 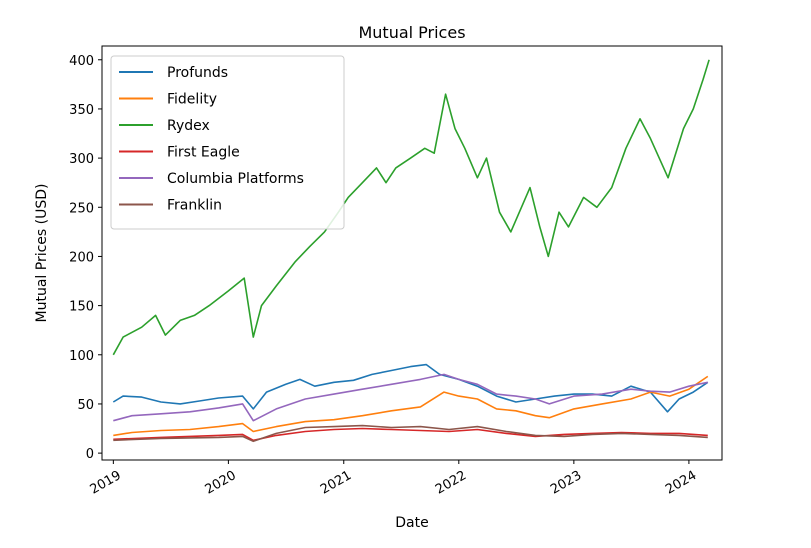 I want to click on y-tick-label: 50, so click(x=85, y=405).